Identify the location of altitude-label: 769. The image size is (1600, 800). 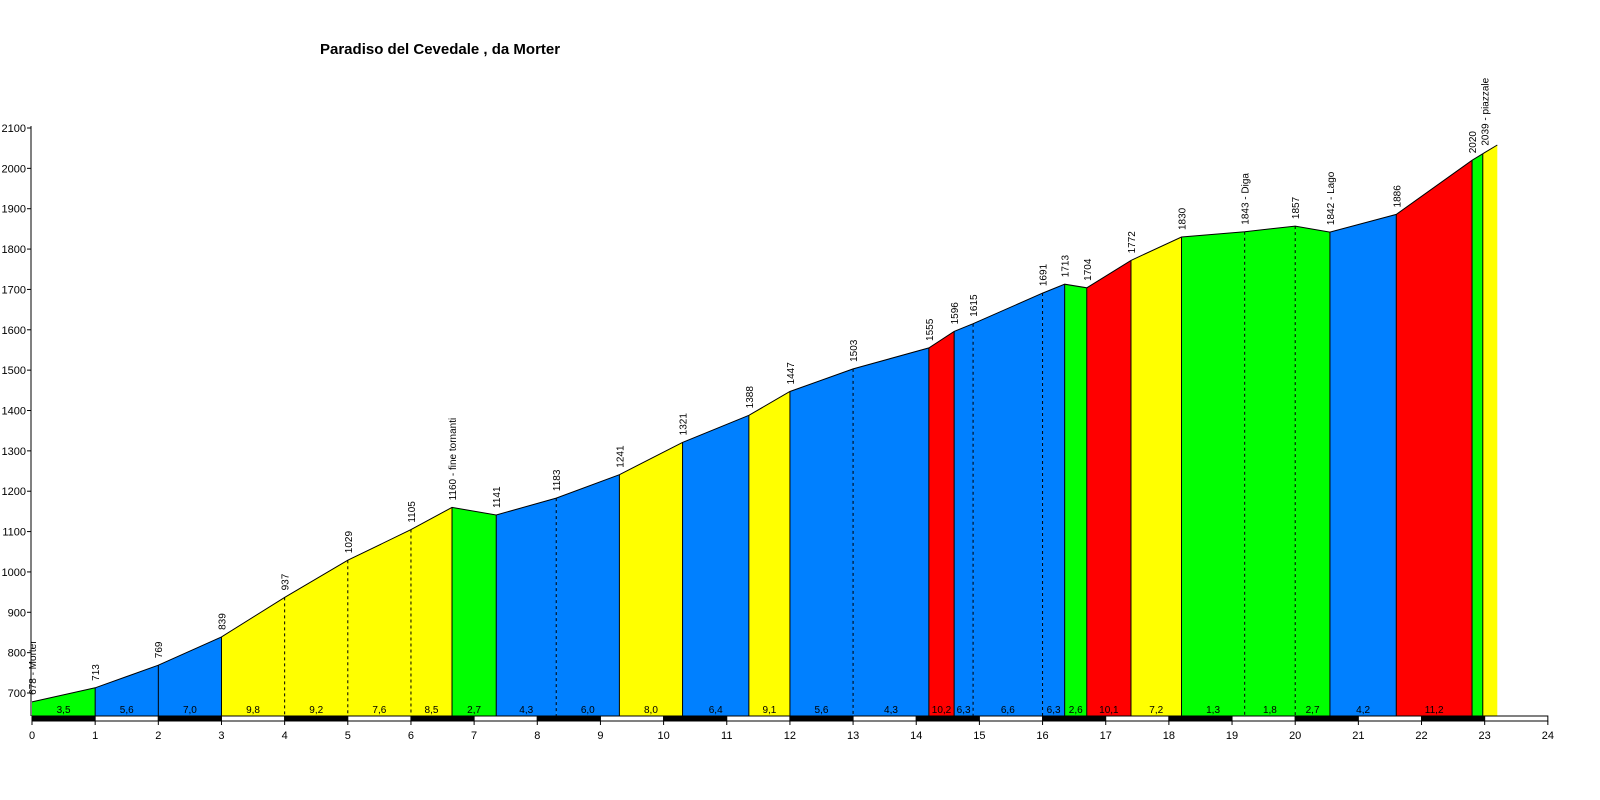
(159, 649).